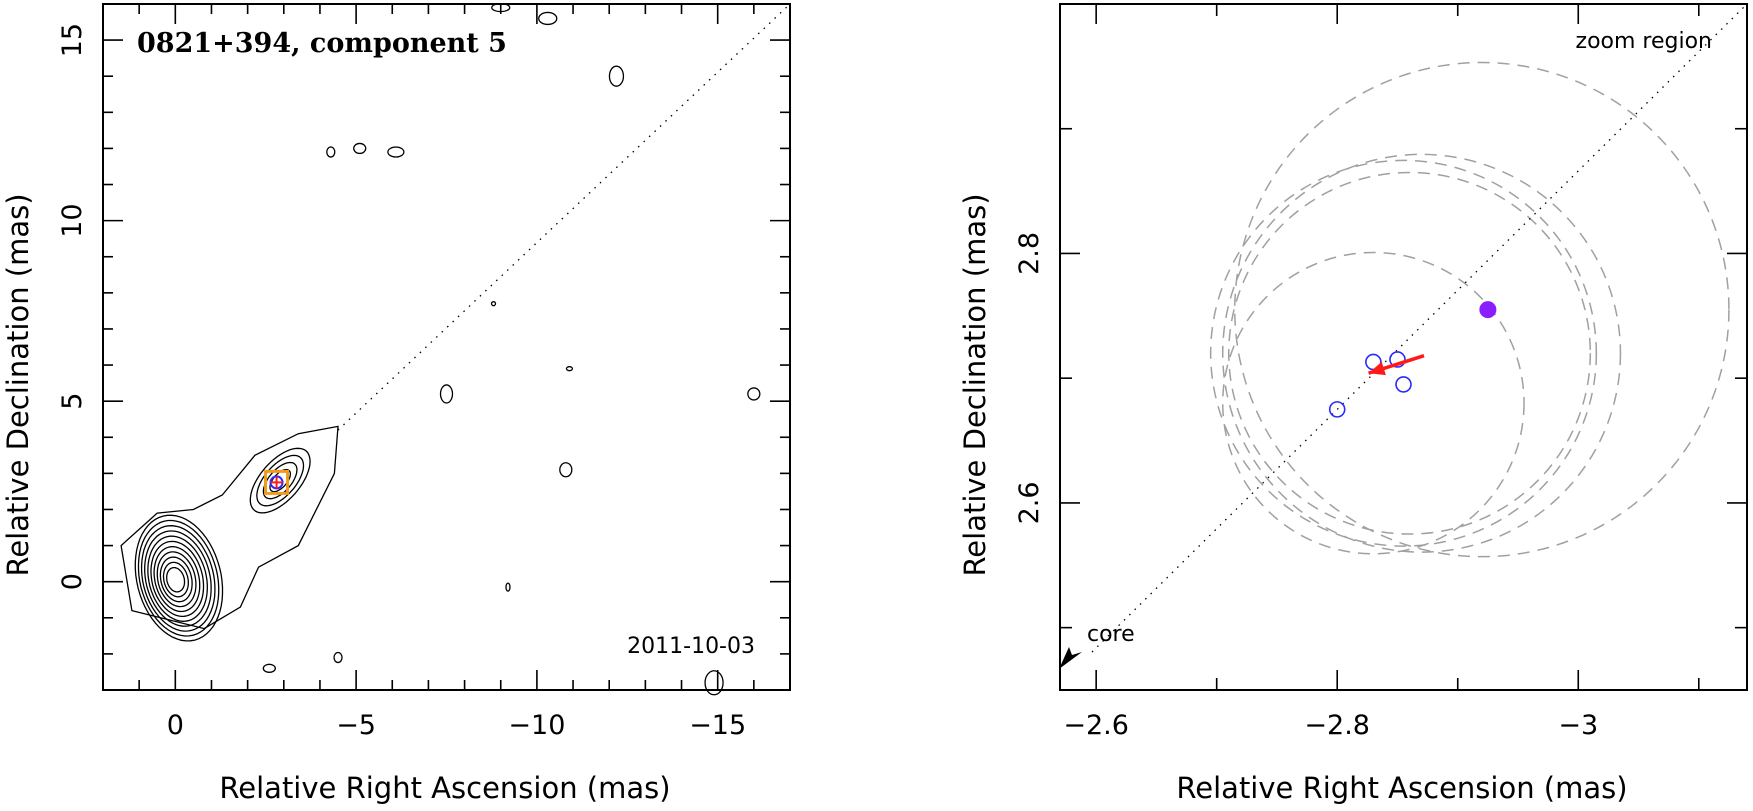  Describe the element at coordinates (1578, 725) in the screenshot. I see `x-tick-label: −3` at that location.